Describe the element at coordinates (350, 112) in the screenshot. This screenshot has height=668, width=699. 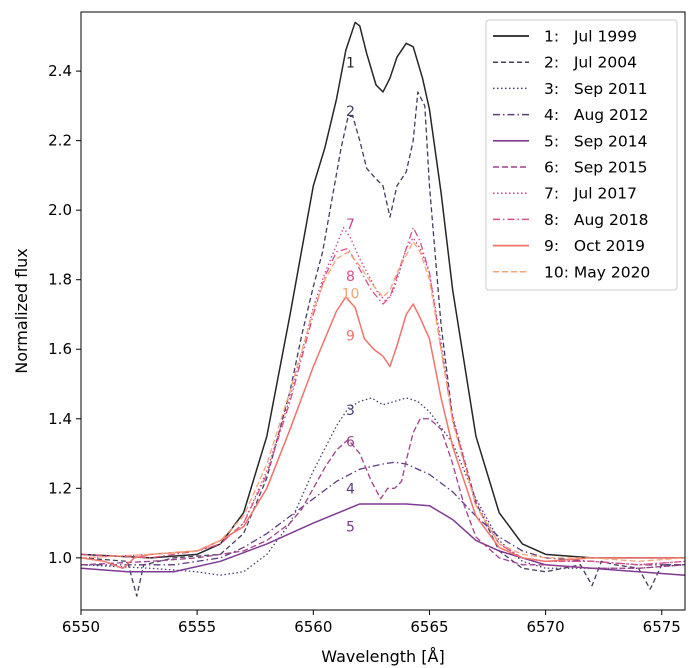
I see `series-number-label-2: 2` at that location.